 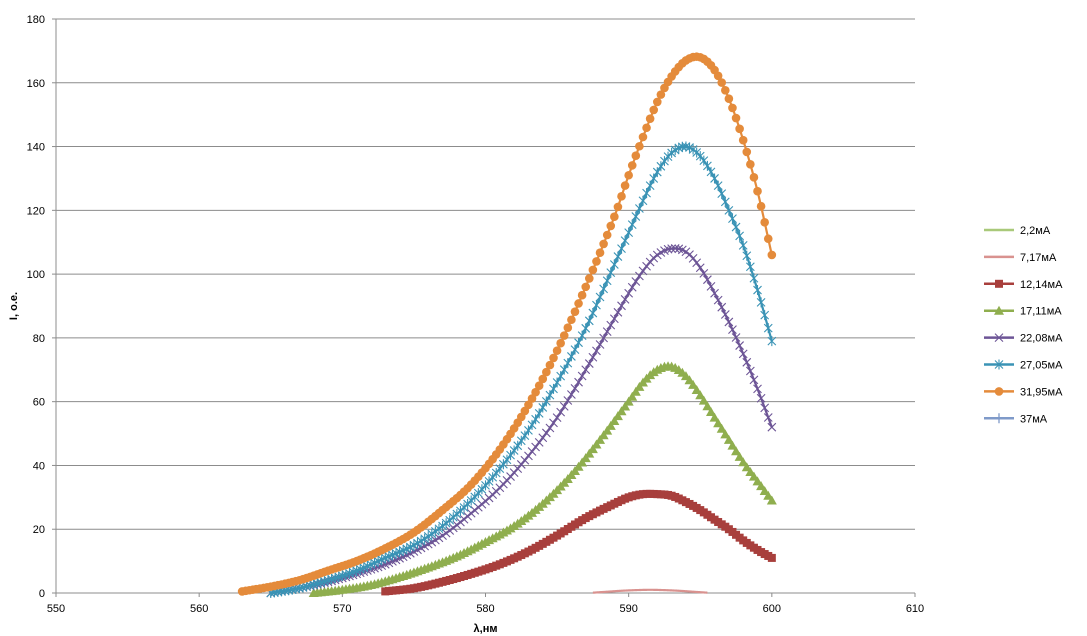 I want to click on y-tick-label: 120, so click(x=36, y=211).